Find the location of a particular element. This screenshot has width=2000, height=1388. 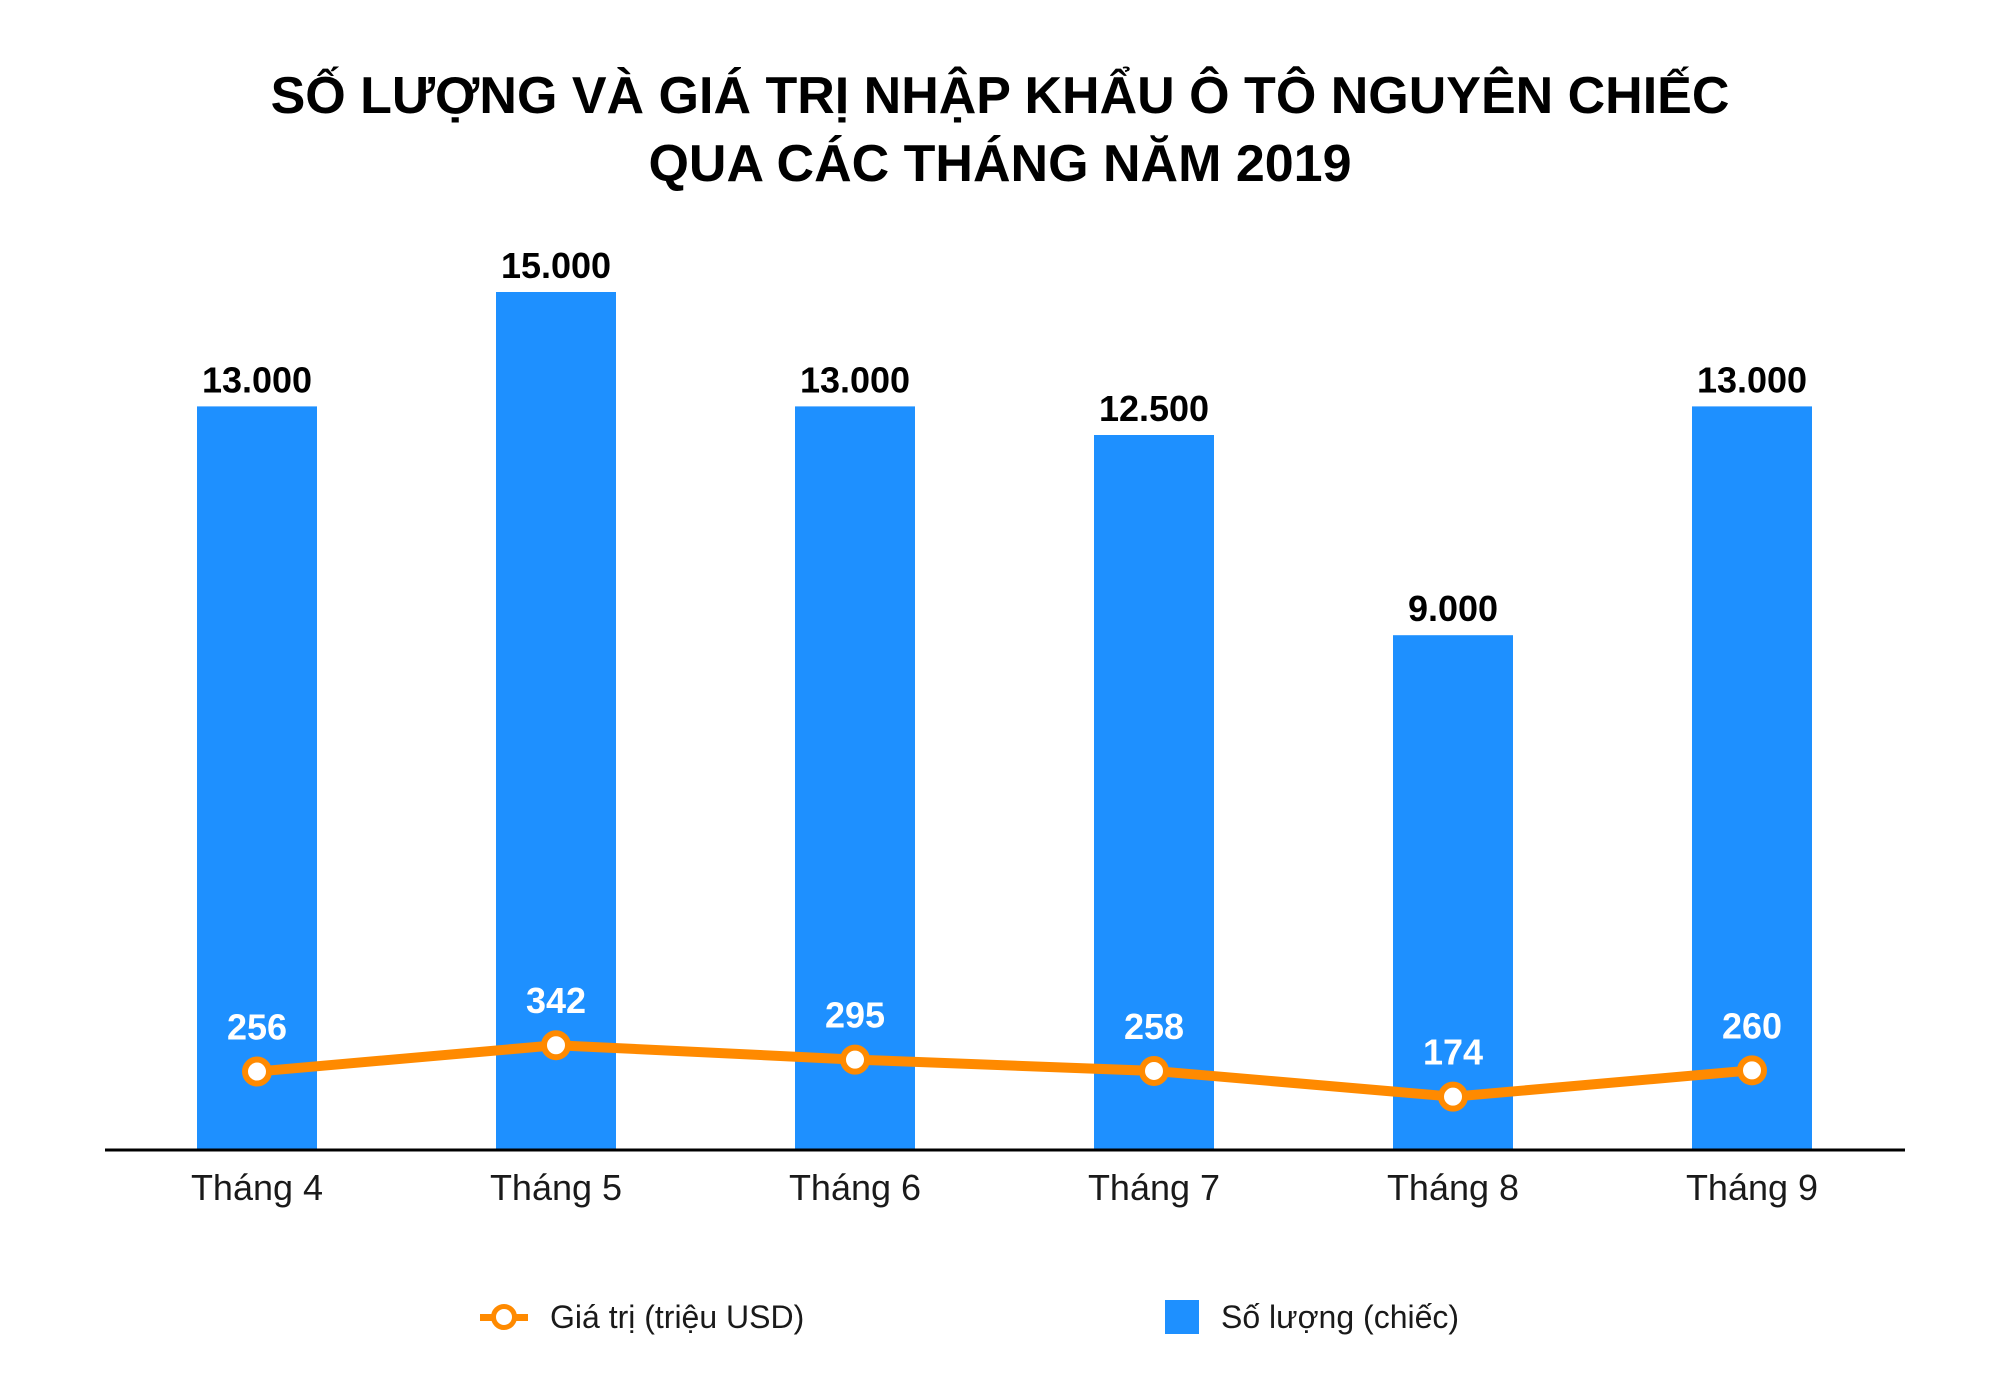

x-tick-label: Tháng 6 is located at coordinates (855, 1187).